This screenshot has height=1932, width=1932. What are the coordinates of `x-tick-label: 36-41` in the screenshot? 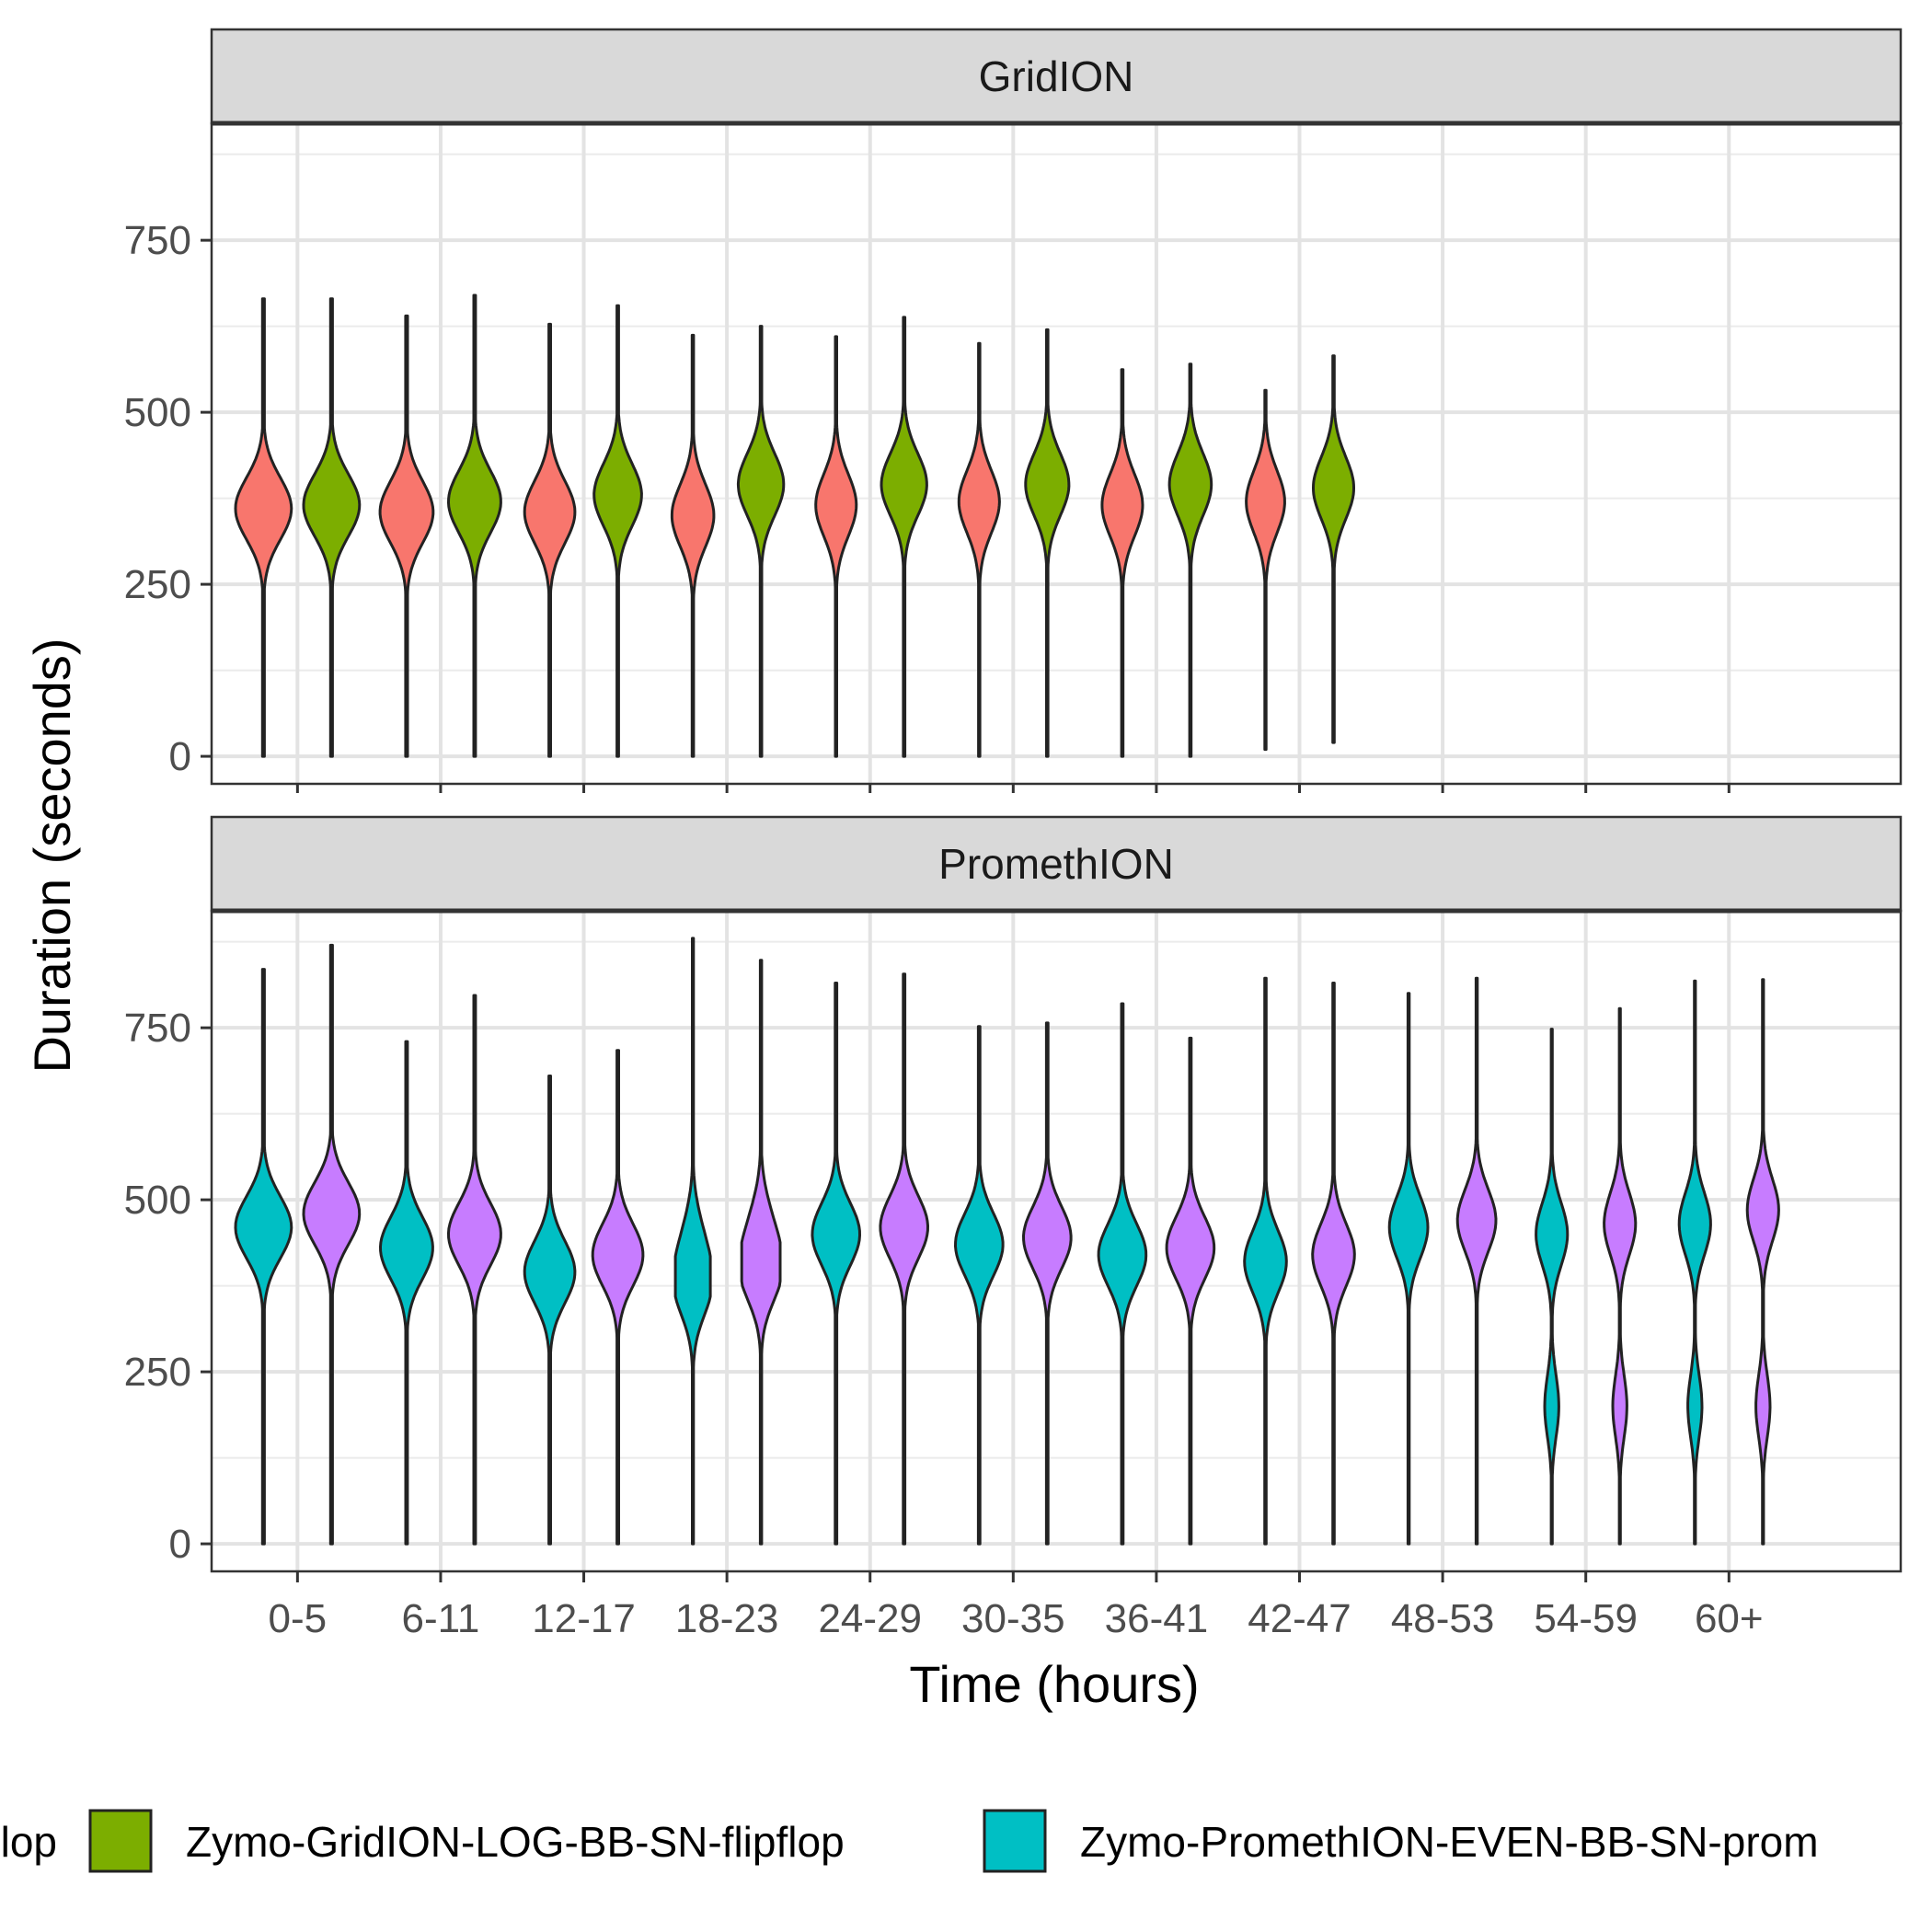 It's located at (1157, 1618).